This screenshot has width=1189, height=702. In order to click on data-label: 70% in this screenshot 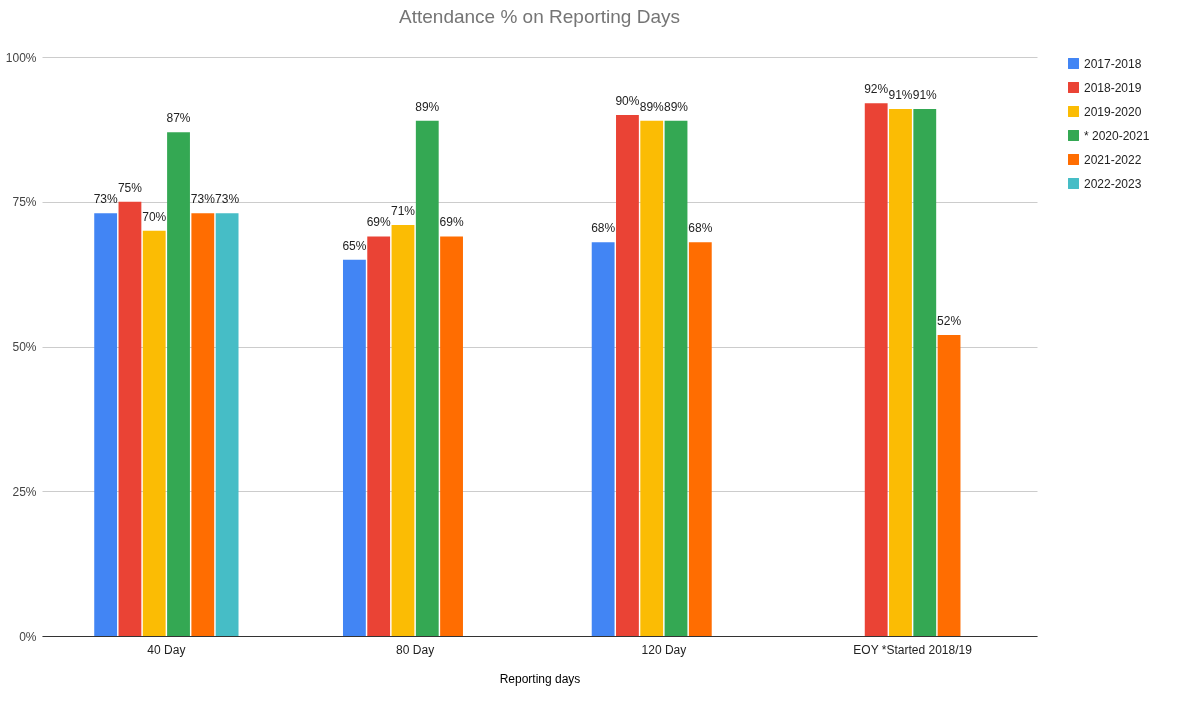, I will do `click(154, 216)`.